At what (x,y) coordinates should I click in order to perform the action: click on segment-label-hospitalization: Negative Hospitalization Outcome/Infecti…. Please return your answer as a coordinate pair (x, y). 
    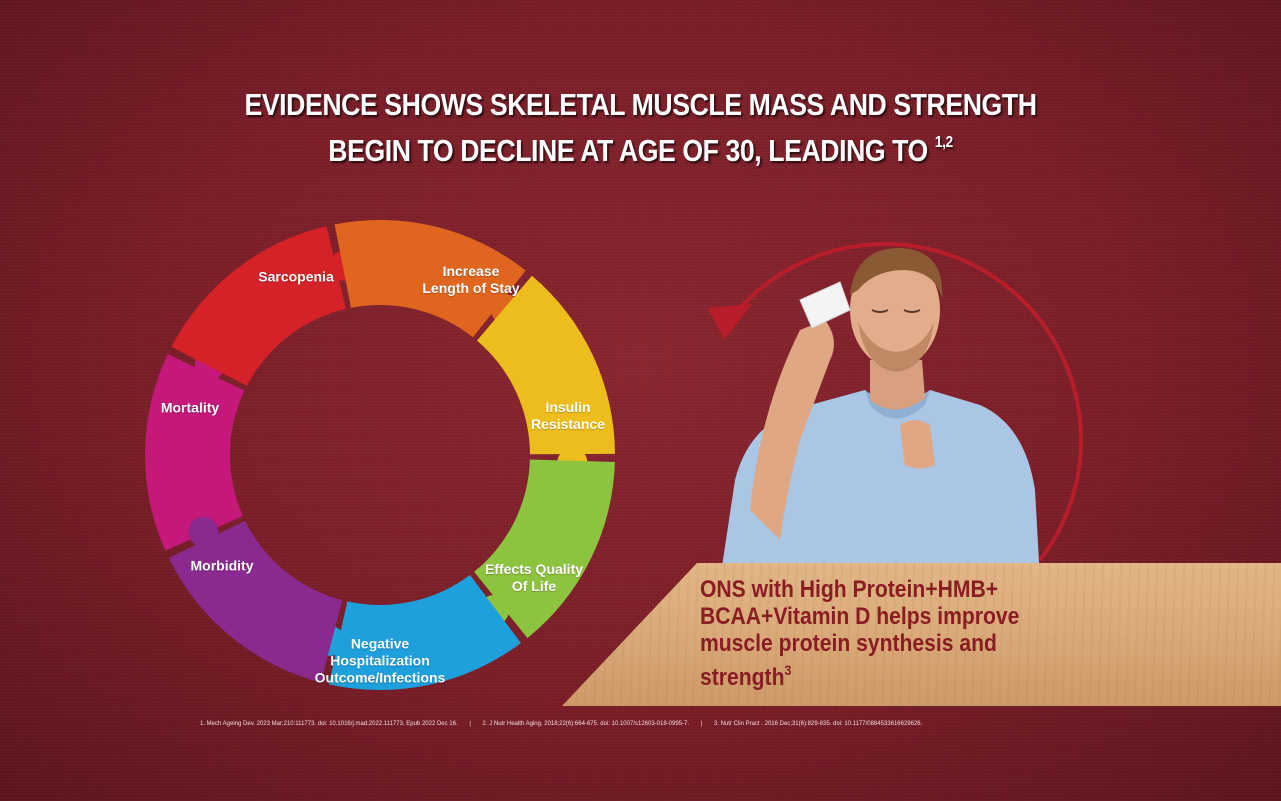
    Looking at the image, I should click on (380, 661).